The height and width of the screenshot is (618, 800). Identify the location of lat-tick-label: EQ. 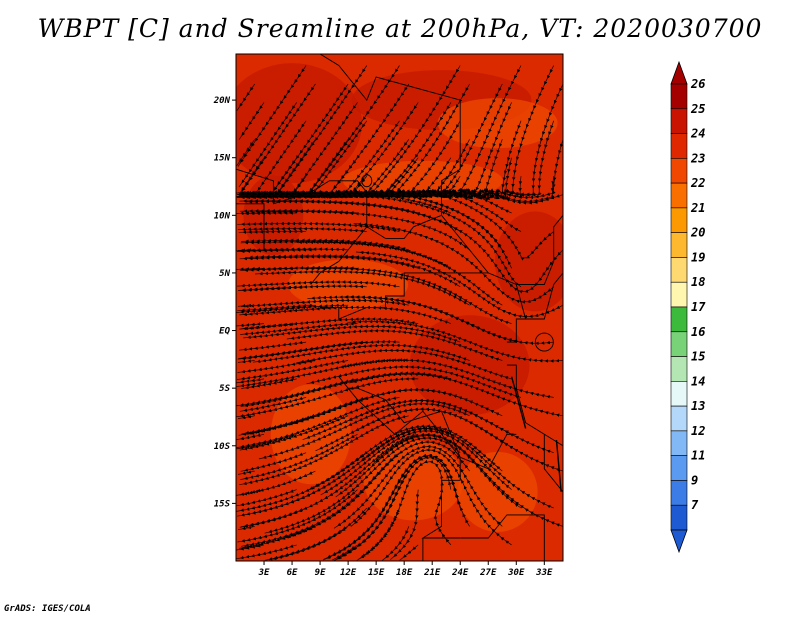
(224, 332).